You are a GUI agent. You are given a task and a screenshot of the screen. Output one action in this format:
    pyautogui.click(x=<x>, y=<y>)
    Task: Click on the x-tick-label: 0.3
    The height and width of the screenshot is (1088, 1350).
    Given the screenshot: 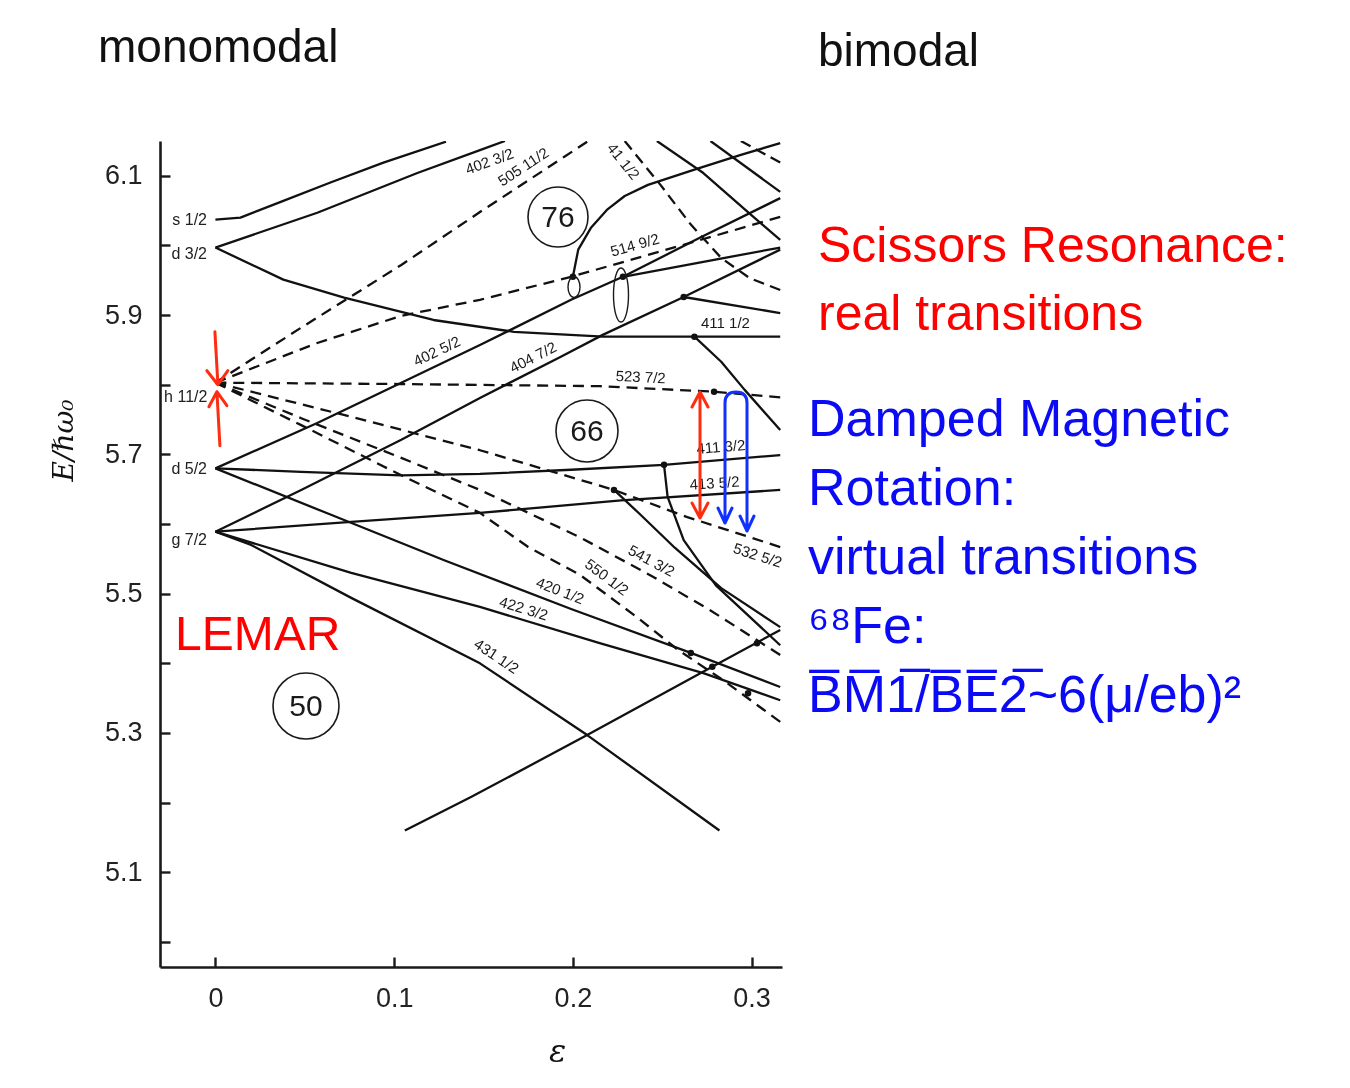 What is the action you would take?
    pyautogui.click(x=752, y=997)
    